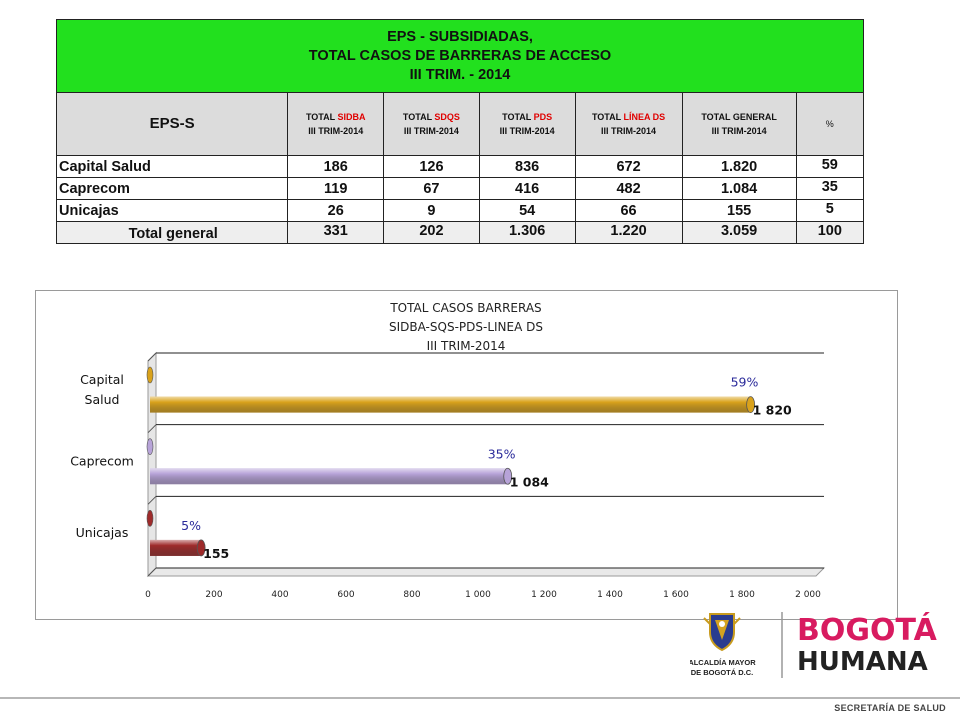  I want to click on percent-label: 5%, so click(191, 525).